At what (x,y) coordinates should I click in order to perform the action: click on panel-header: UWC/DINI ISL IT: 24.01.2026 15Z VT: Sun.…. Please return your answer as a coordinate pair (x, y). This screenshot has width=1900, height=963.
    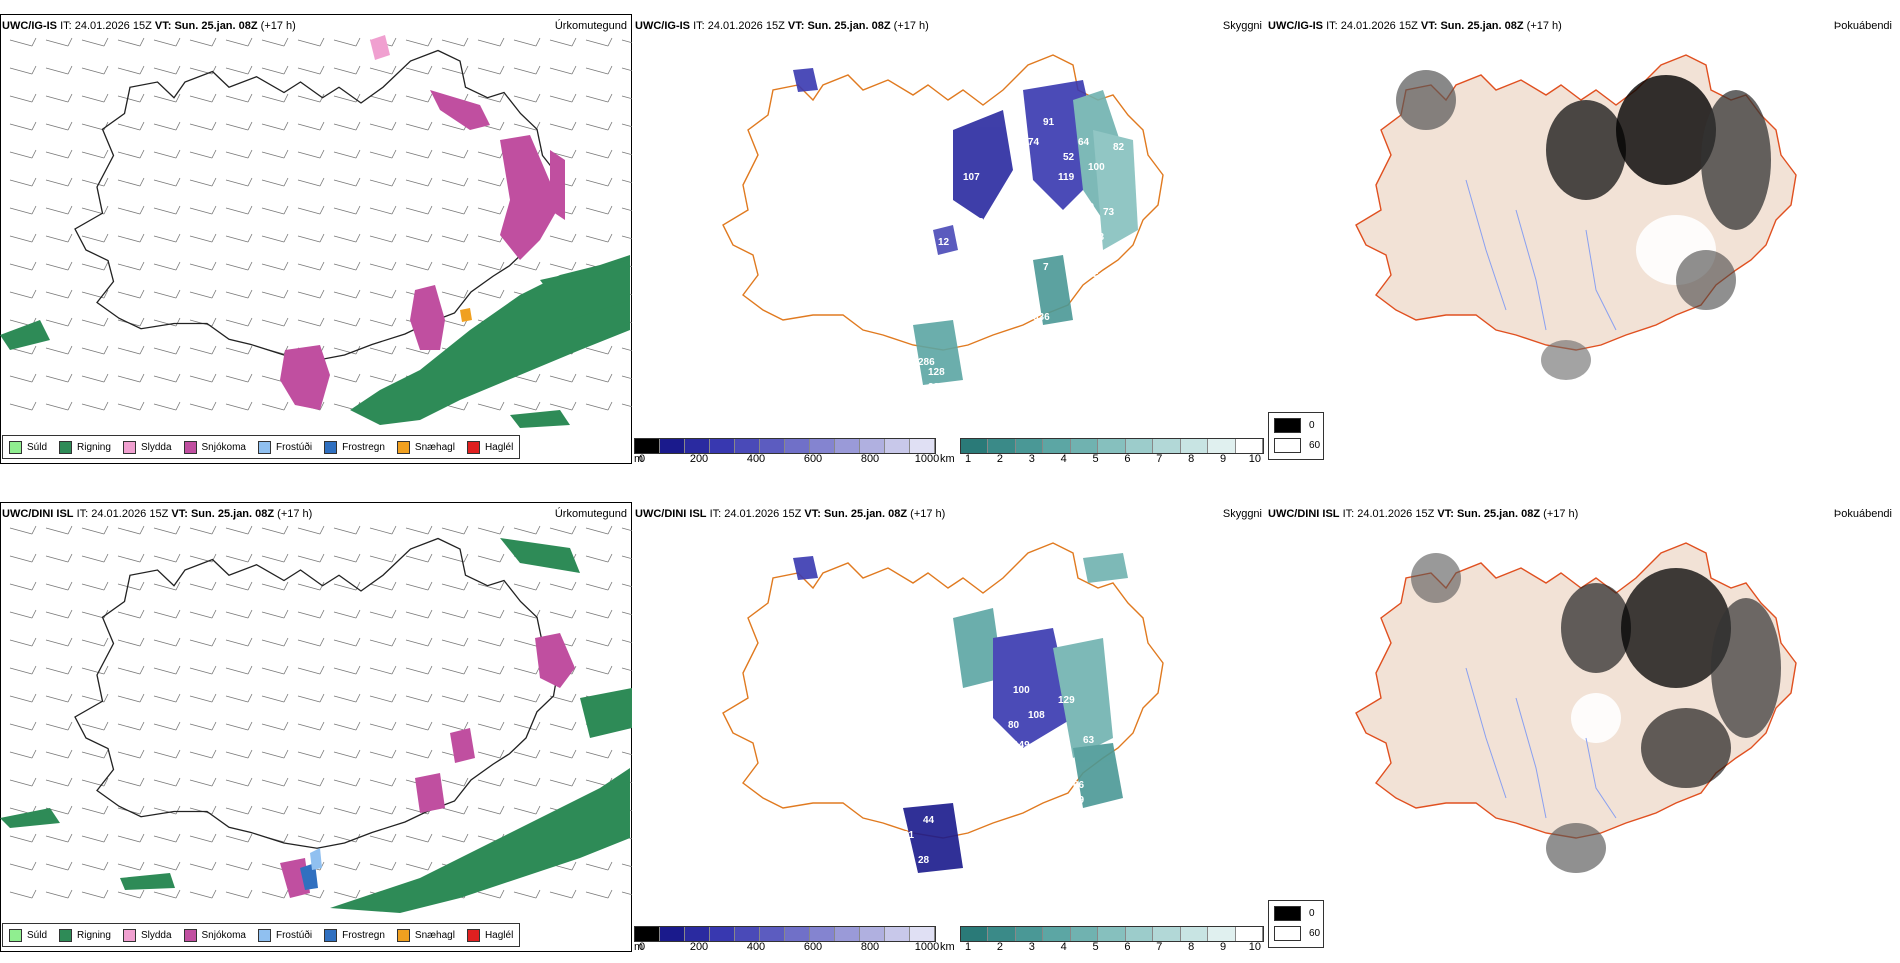
    Looking at the image, I should click on (790, 514).